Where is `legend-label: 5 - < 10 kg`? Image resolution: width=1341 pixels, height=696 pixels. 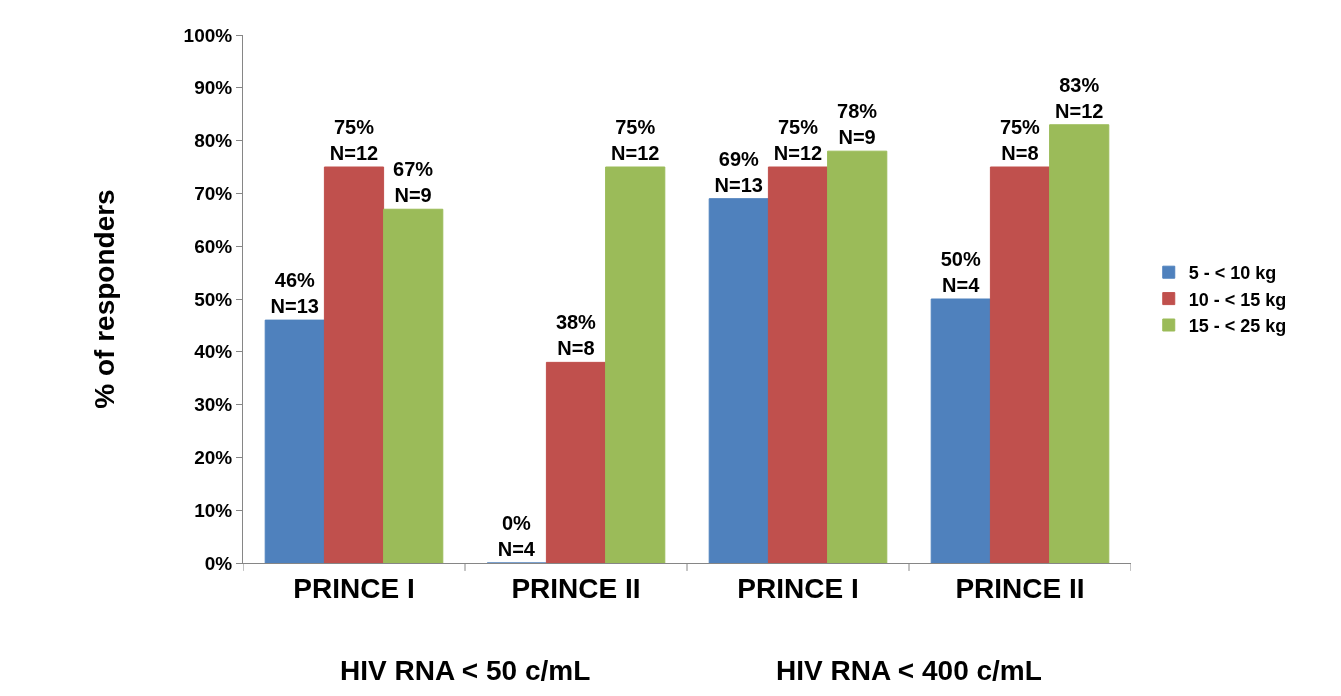 legend-label: 5 - < 10 kg is located at coordinates (1232, 273).